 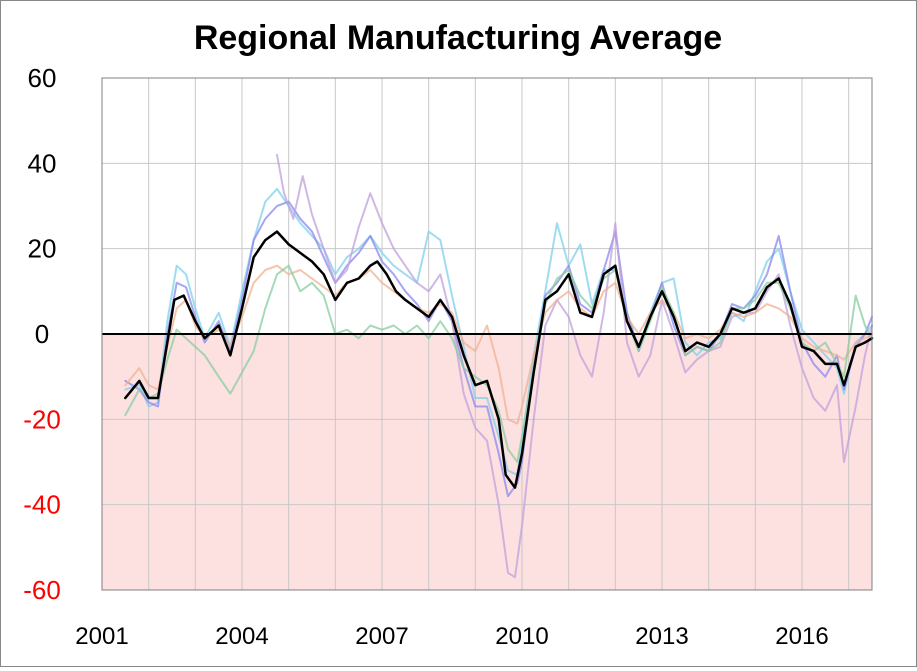 What do you see at coordinates (101, 636) in the screenshot?
I see `x-tick-label: 2001` at bounding box center [101, 636].